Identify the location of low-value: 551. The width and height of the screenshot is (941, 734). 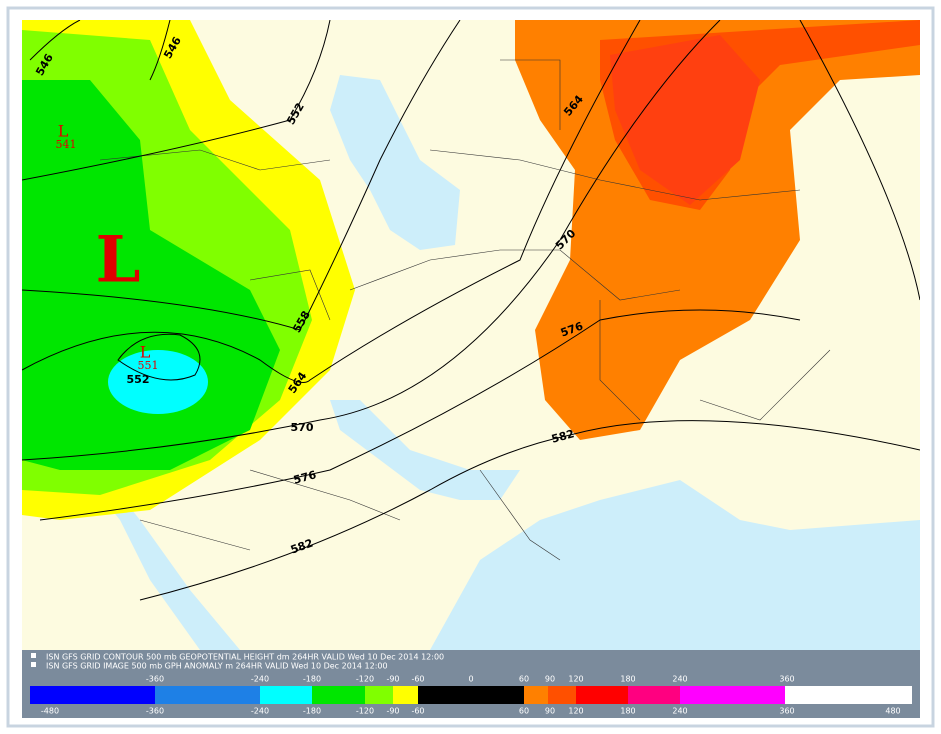
(148, 365).